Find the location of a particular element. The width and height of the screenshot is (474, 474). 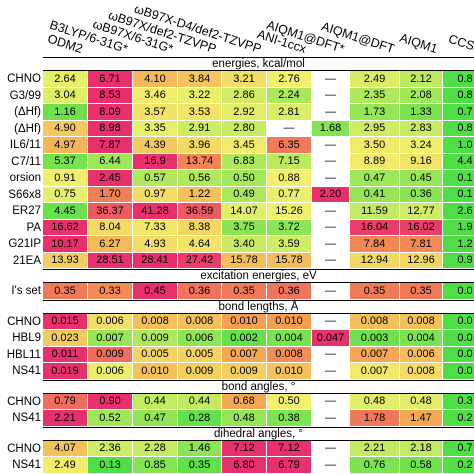

table-cell: 6.35 is located at coordinates (289, 145).